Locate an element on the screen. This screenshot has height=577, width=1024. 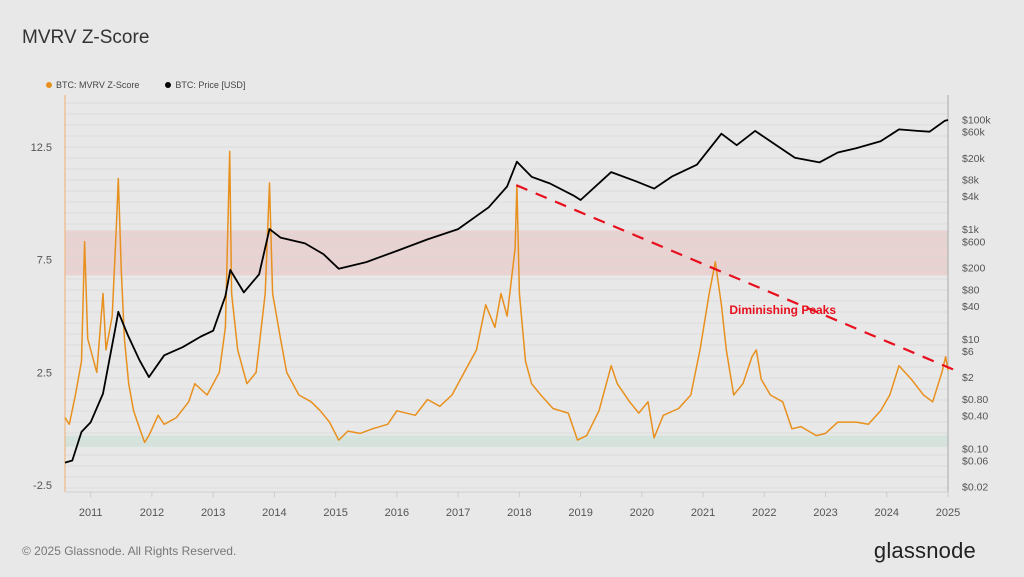
right-tick-label: $0.80 is located at coordinates (975, 400).